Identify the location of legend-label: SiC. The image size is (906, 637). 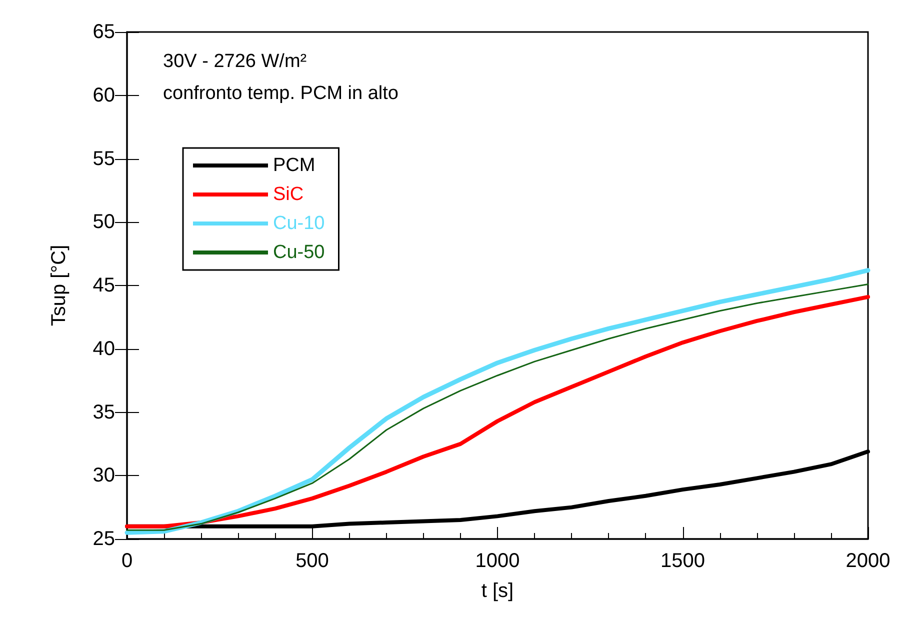
(288, 194).